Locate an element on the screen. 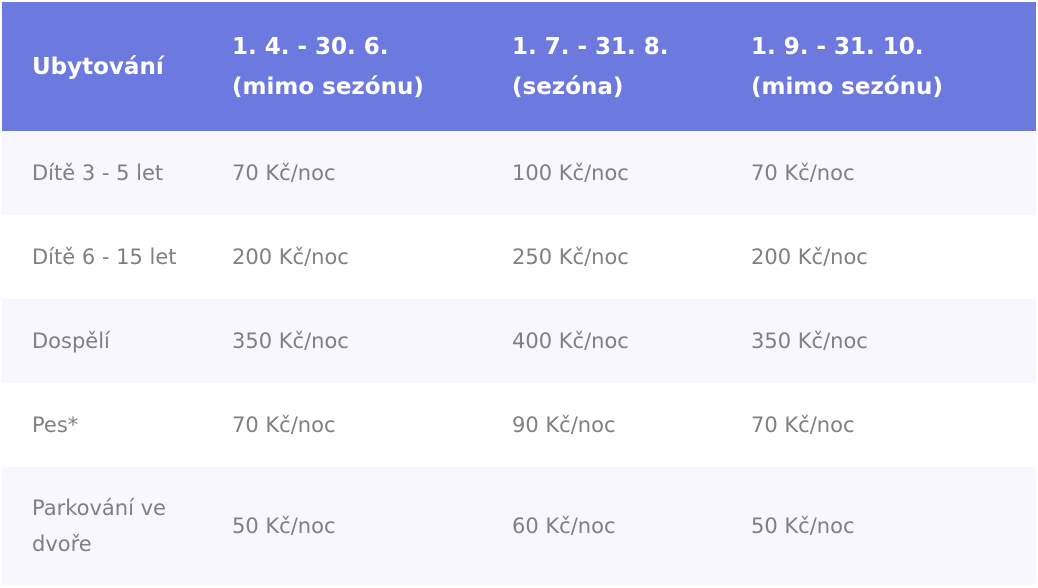  row-label: Dospělí is located at coordinates (71, 341).